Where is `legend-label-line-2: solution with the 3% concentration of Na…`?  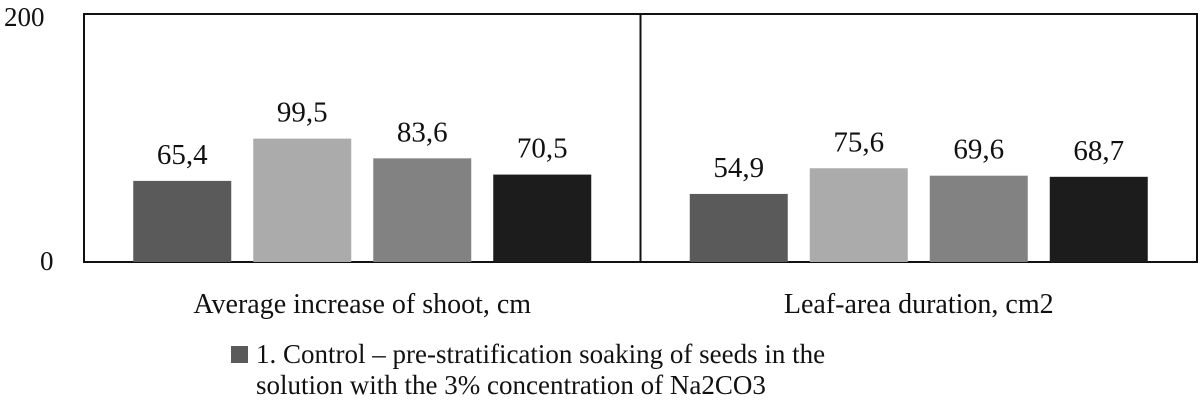 legend-label-line-2: solution with the 3% concentration of Na… is located at coordinates (511, 385).